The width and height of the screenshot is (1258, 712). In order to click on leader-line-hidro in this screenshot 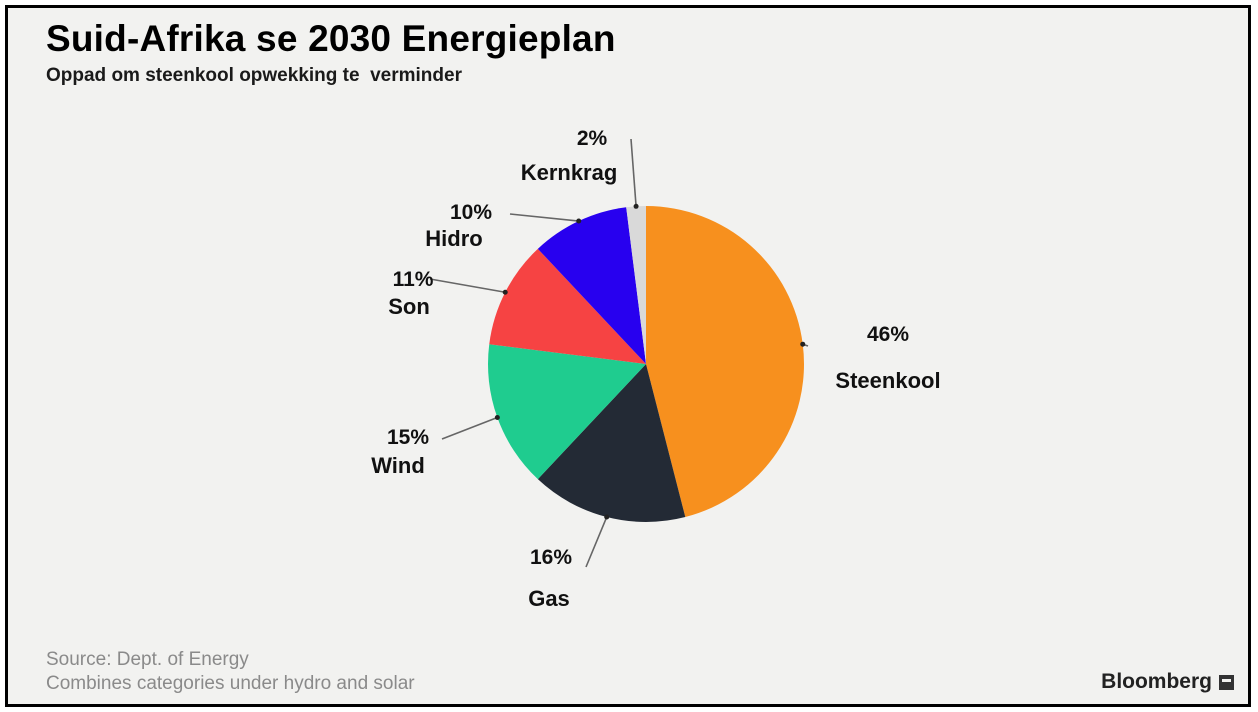, I will do `click(544, 217)`.